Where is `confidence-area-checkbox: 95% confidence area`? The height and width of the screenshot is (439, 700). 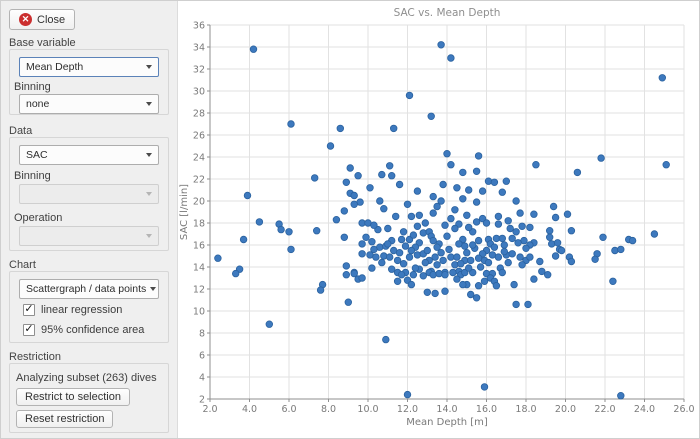 confidence-area-checkbox: 95% confidence area is located at coordinates (83, 330).